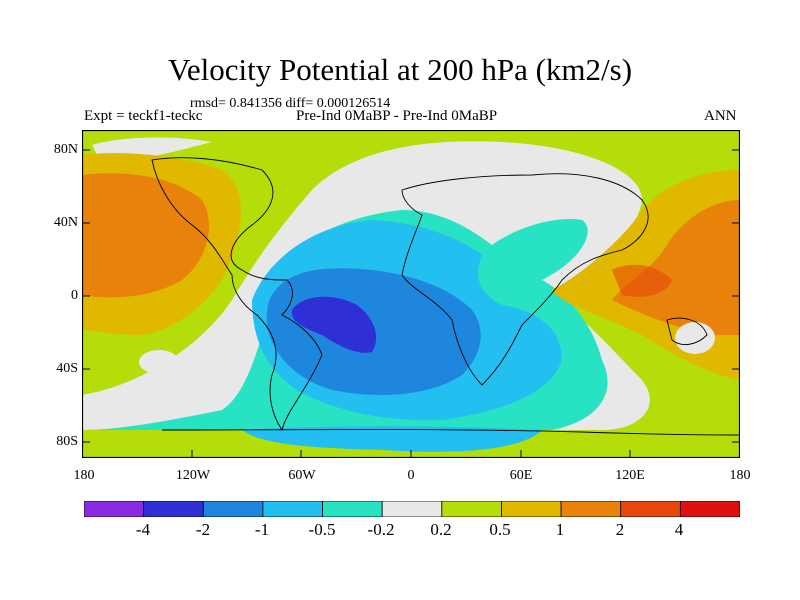 This screenshot has height=600, width=800. What do you see at coordinates (74, 295) in the screenshot?
I see `y-tick-label: 0` at bounding box center [74, 295].